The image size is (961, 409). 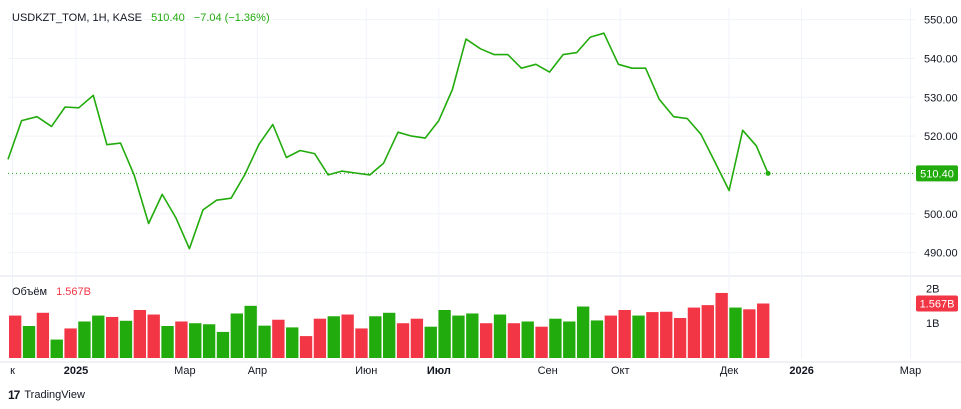 I want to click on time-tick-label: Сен, so click(x=548, y=371).